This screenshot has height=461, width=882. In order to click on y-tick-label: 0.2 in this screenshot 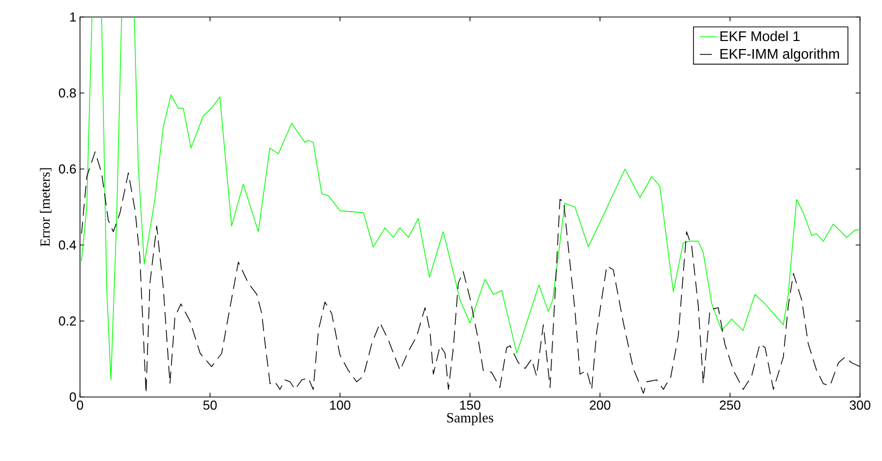, I will do `click(67, 321)`.